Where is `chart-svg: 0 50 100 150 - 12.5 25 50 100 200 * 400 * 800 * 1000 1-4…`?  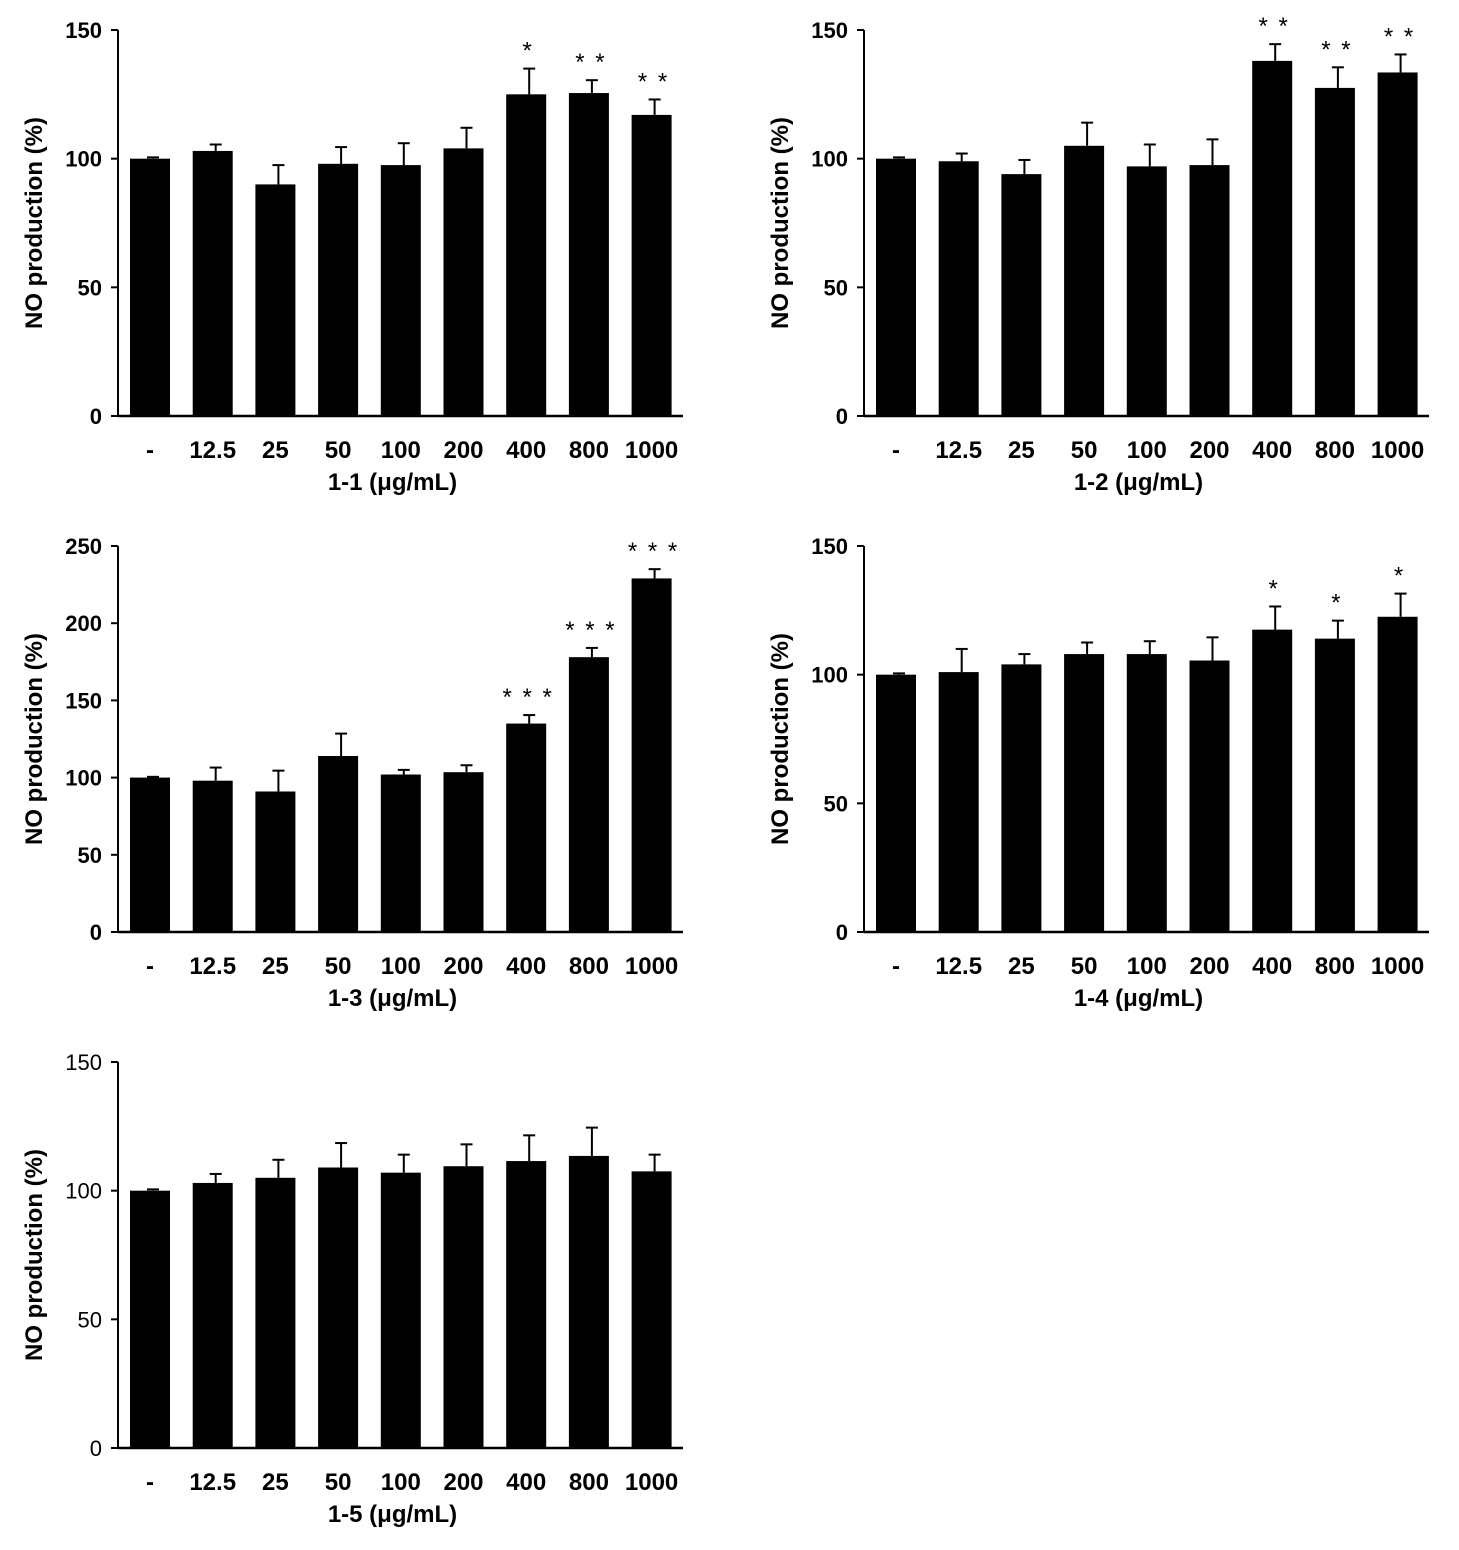 chart-svg: 0 50 100 150 - 12.5 25 50 100 200 * 400 * 800 * 1000 1-4… is located at coordinates (1098, 773).